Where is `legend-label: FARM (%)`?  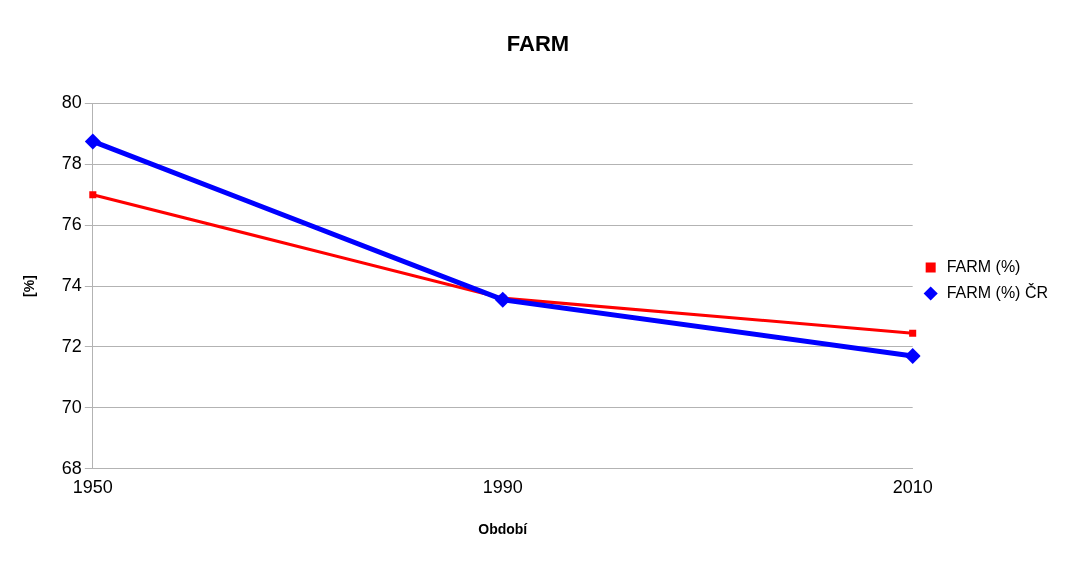
legend-label: FARM (%) is located at coordinates (983, 266).